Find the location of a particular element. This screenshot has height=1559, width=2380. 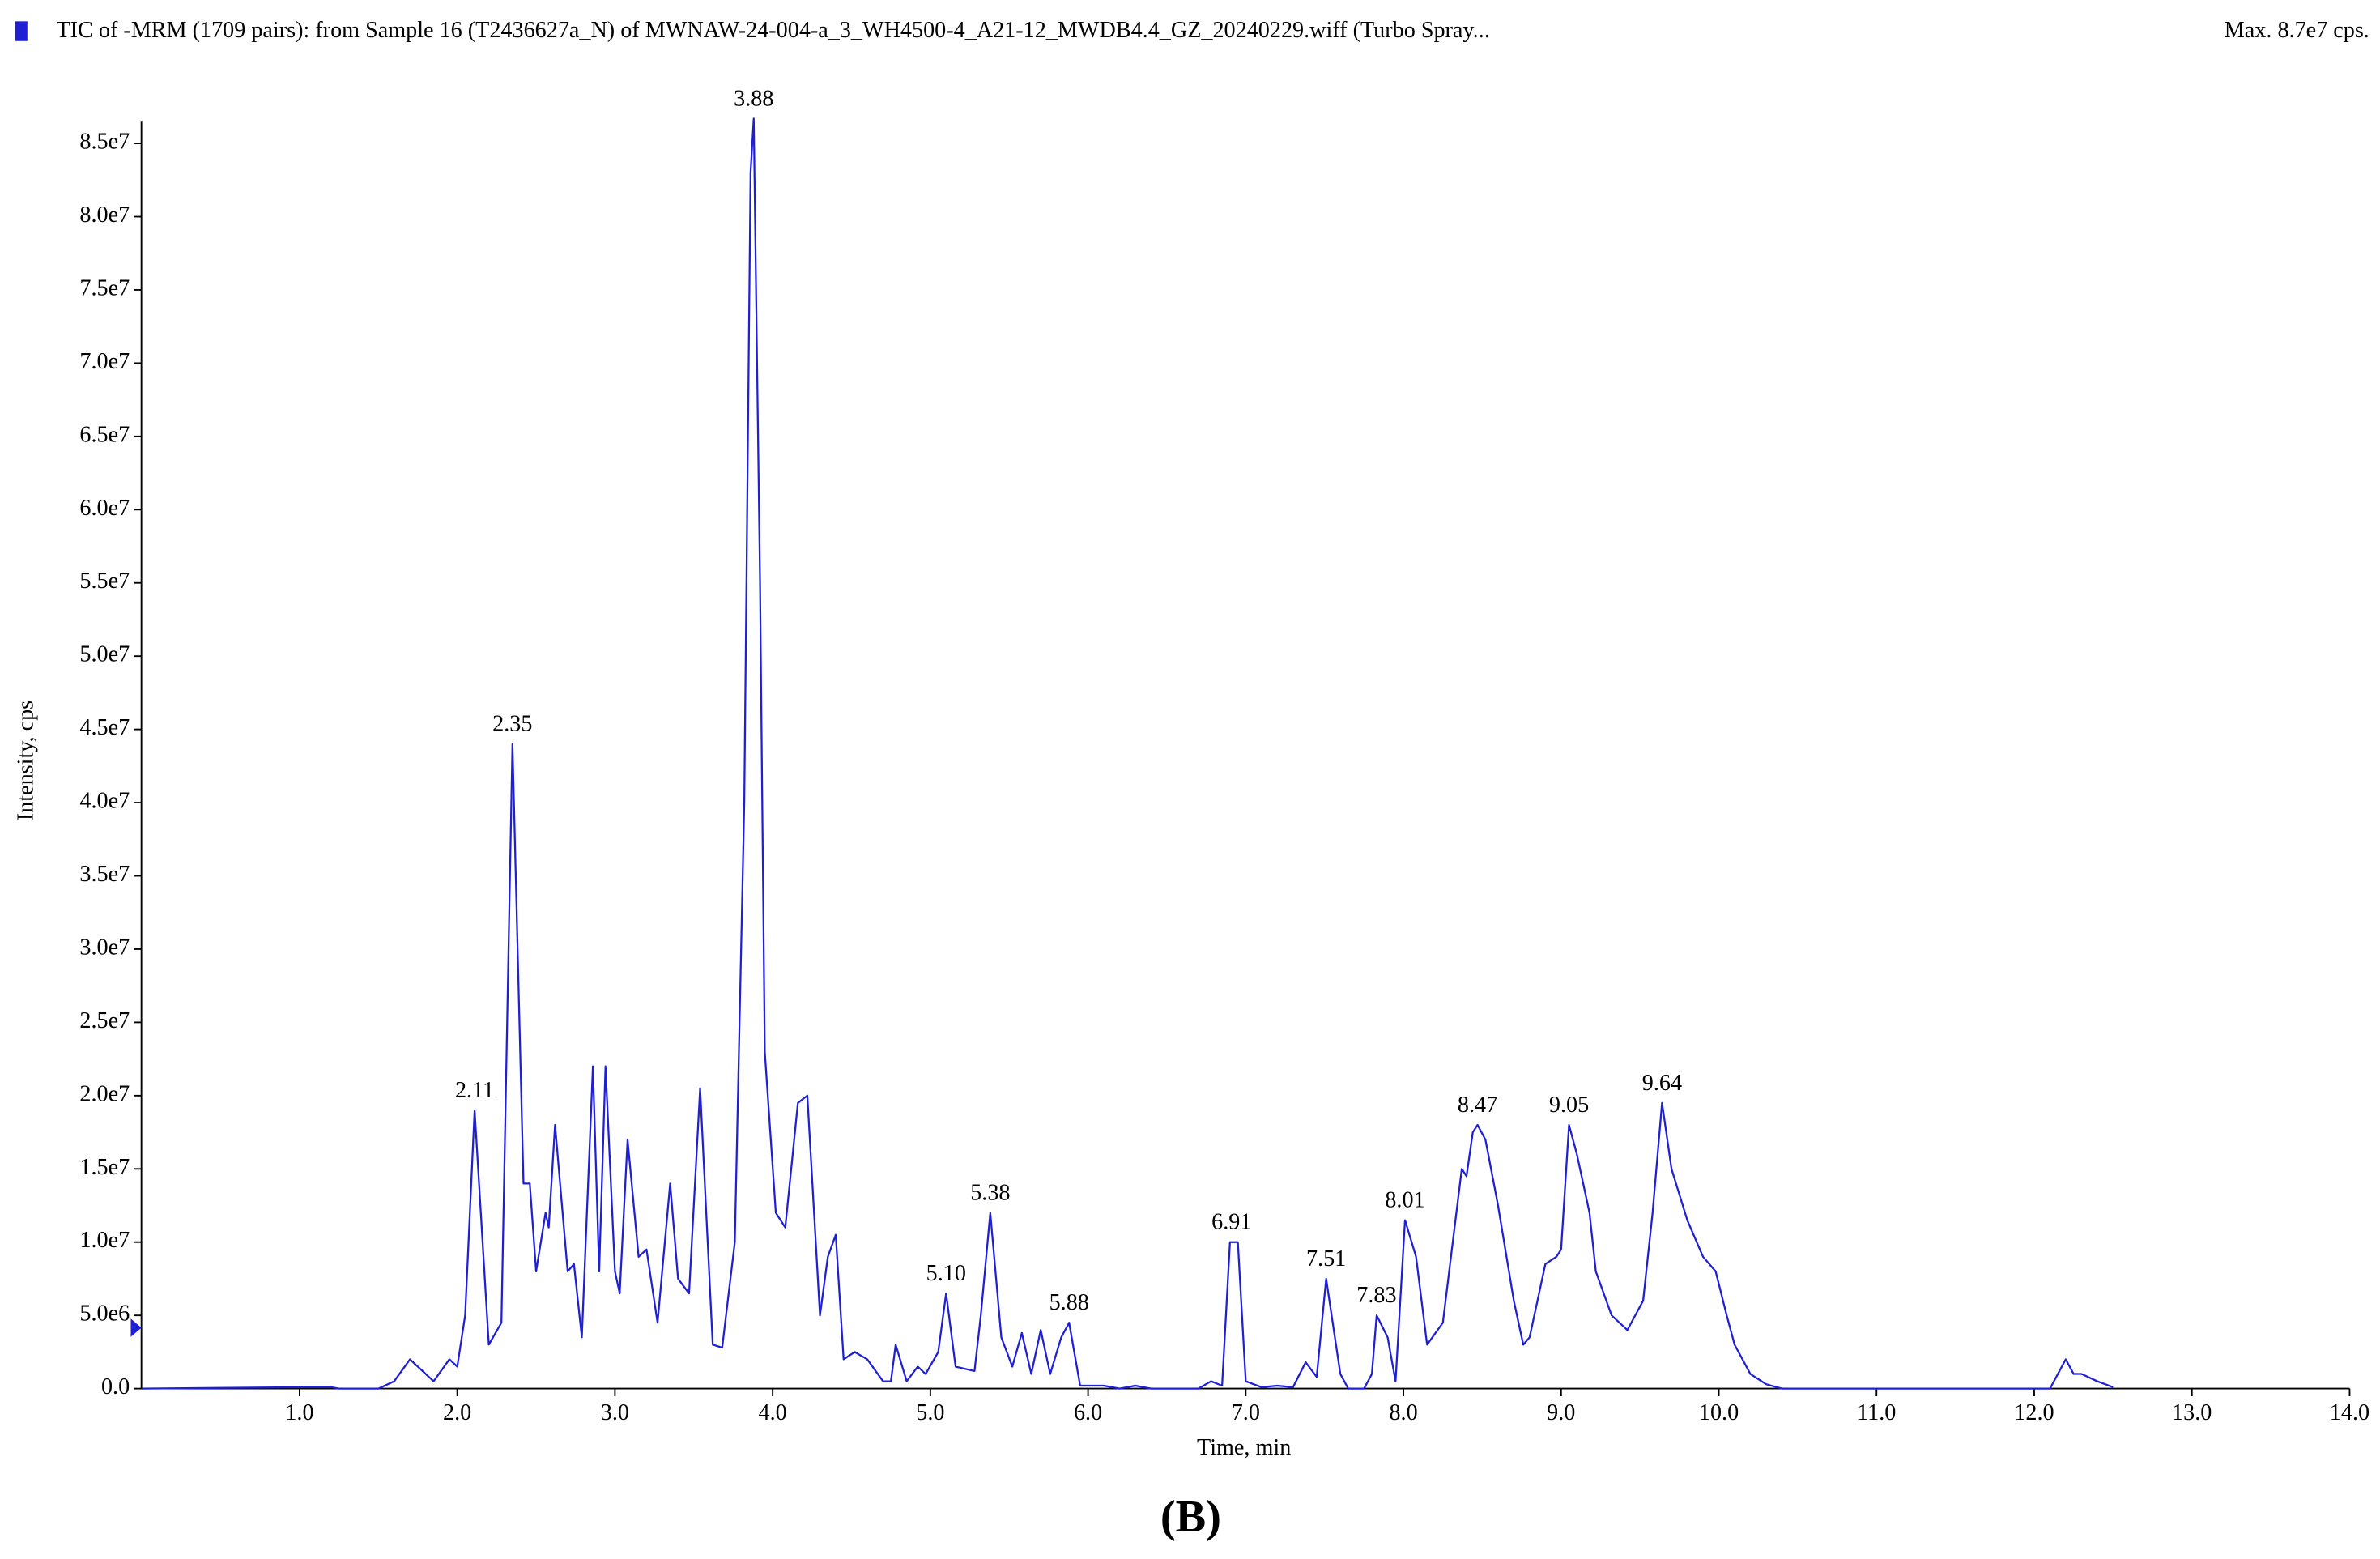

peak-label: 8.01 is located at coordinates (1404, 1200).